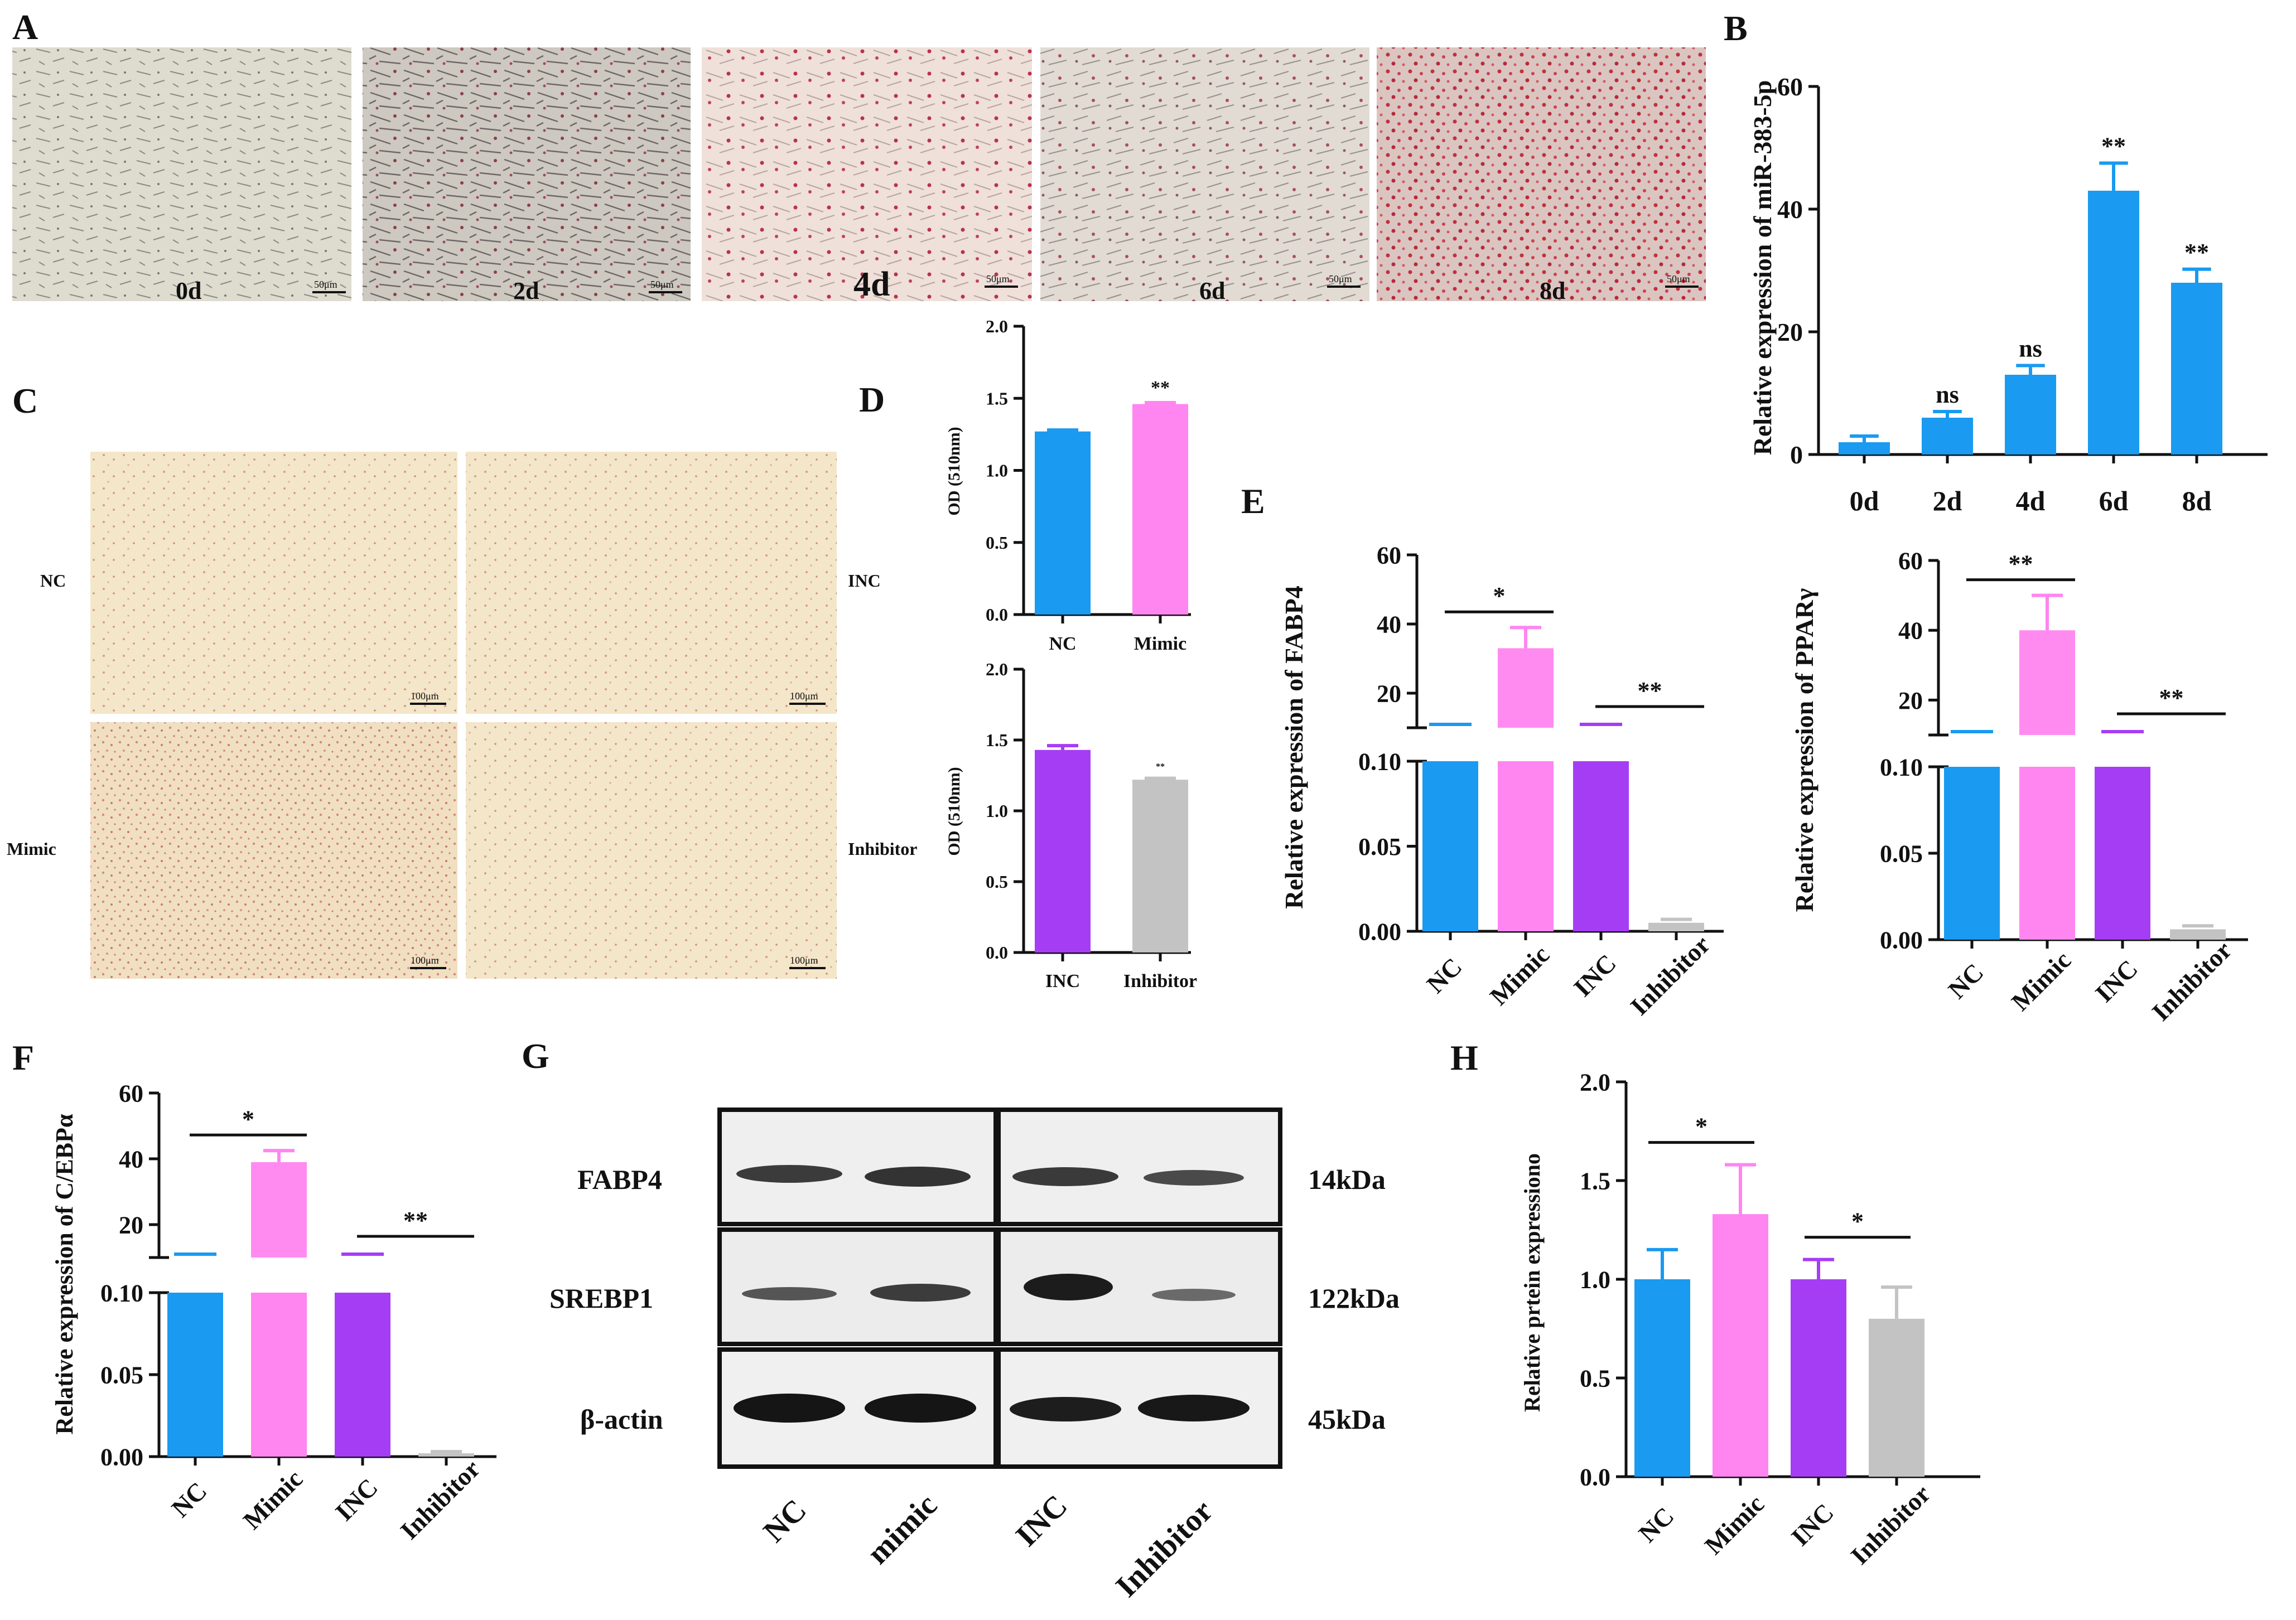  Describe the element at coordinates (1354, 1298) in the screenshot. I see `size-label-srebp1: 122kDa` at that location.